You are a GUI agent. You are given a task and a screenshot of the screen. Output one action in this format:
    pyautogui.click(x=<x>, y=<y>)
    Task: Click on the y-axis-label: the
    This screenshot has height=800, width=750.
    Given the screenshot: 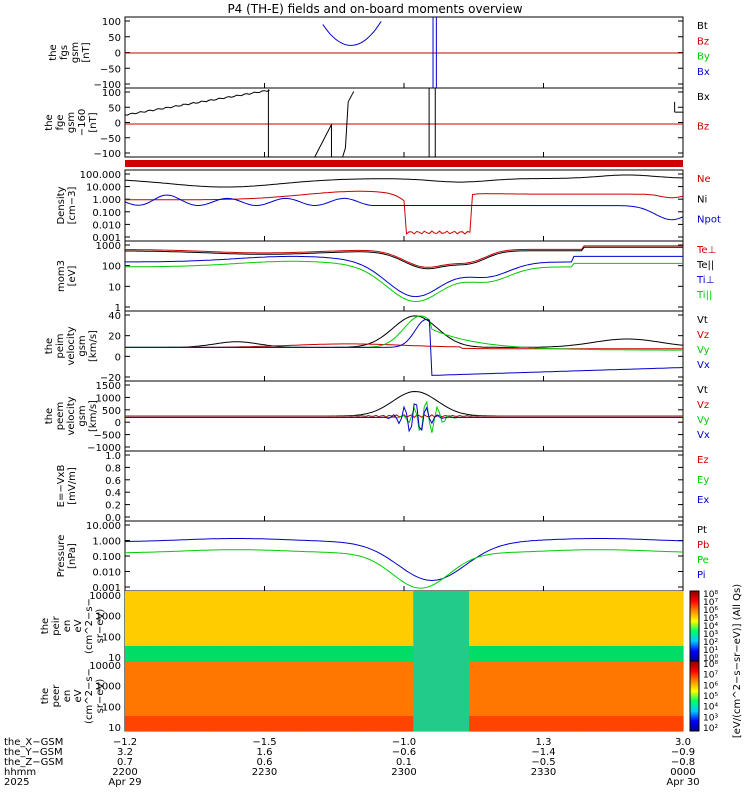 What is the action you would take?
    pyautogui.click(x=49, y=416)
    